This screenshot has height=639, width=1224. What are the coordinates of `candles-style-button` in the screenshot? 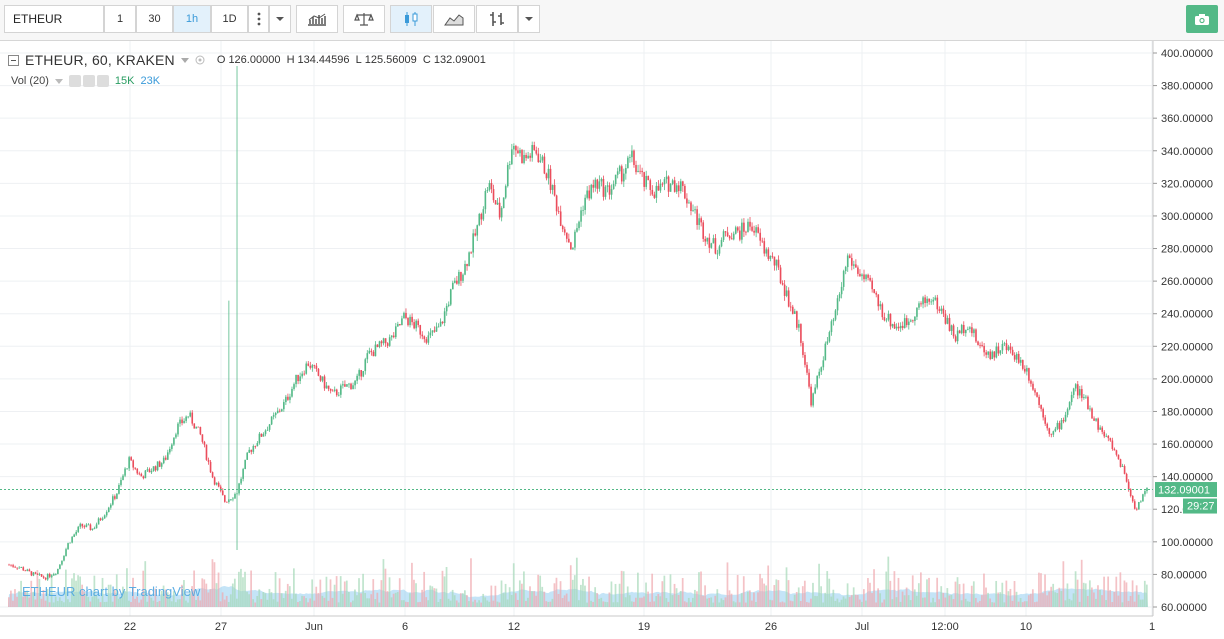 It's located at (411, 19).